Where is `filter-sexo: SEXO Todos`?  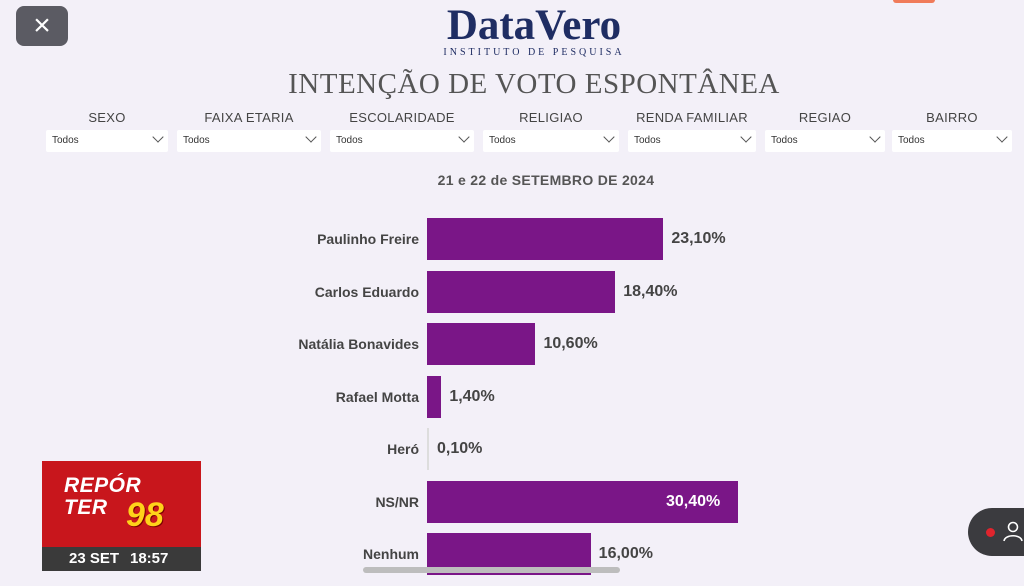
filter-sexo: SEXO Todos is located at coordinates (107, 130).